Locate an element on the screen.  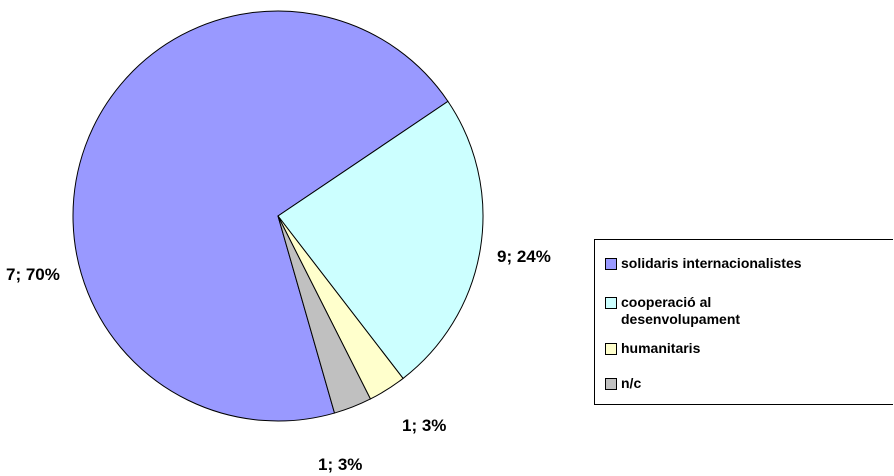
legend-label: solidaris internacionalistes is located at coordinates (711, 263).